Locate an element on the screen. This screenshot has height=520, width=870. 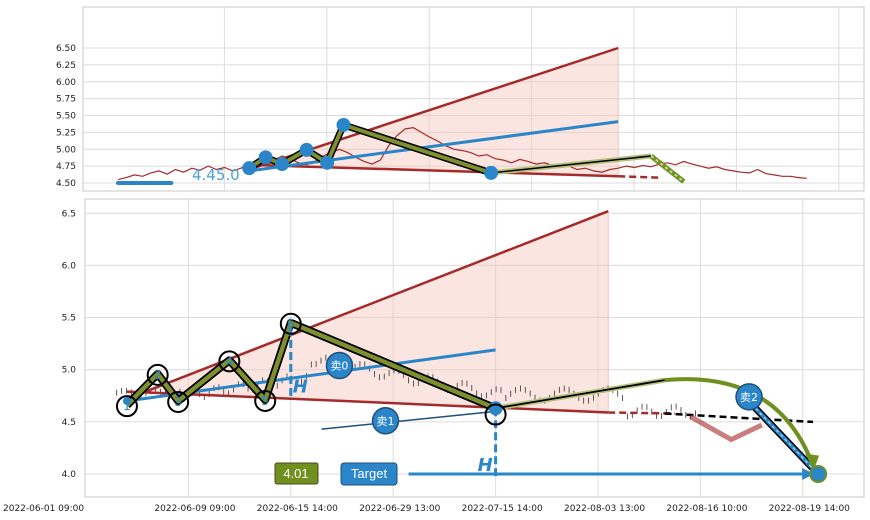
bottom-sell-path is located at coordinates (725, 428).